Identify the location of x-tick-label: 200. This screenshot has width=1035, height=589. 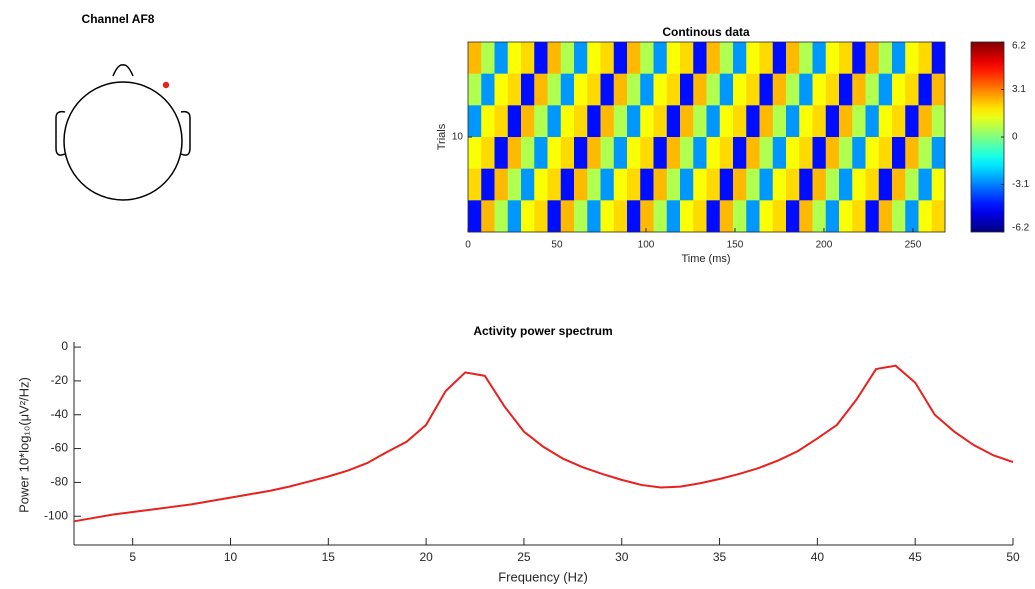
(824, 245).